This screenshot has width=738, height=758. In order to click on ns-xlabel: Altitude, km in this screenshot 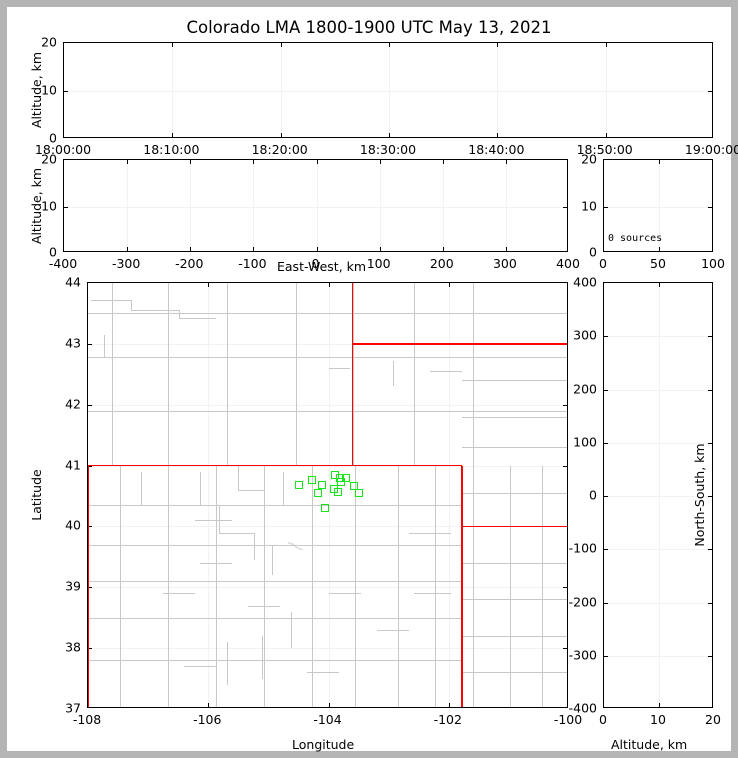, I will do `click(649, 744)`.